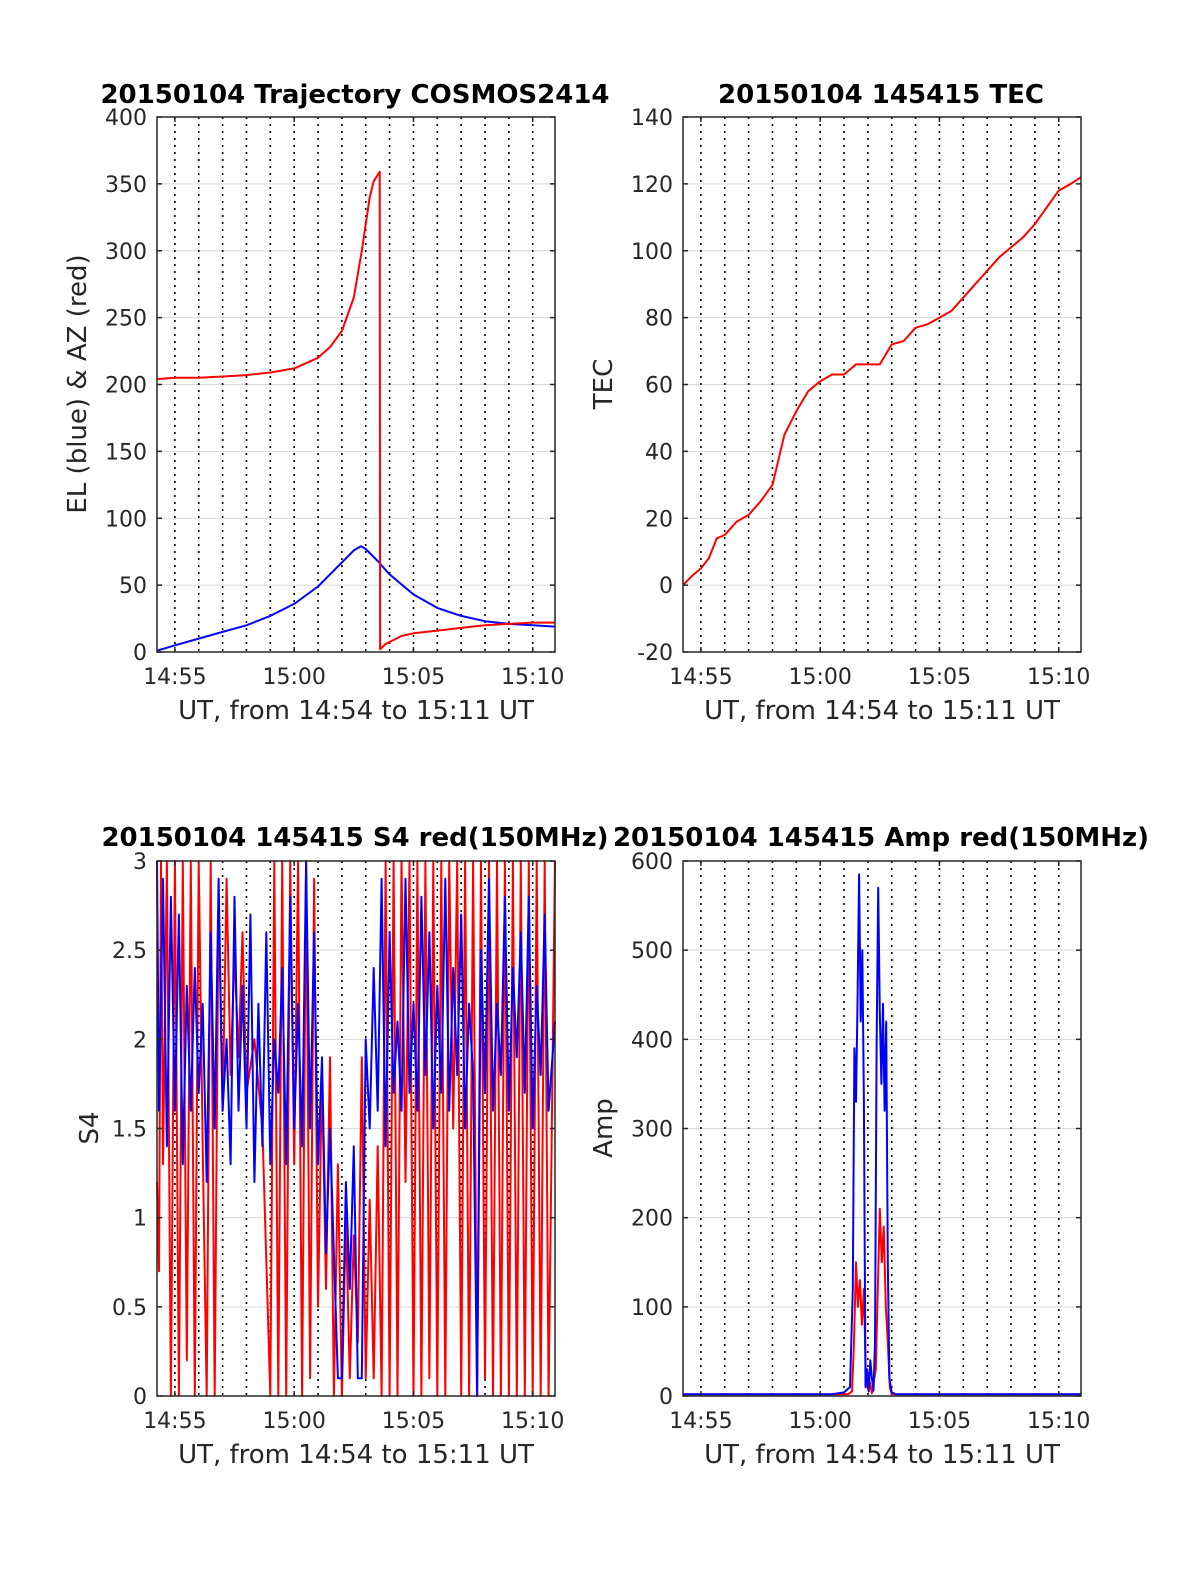 The height and width of the screenshot is (1575, 1200). What do you see at coordinates (90, 1127) in the screenshot?
I see `y-axis-label: S4` at bounding box center [90, 1127].